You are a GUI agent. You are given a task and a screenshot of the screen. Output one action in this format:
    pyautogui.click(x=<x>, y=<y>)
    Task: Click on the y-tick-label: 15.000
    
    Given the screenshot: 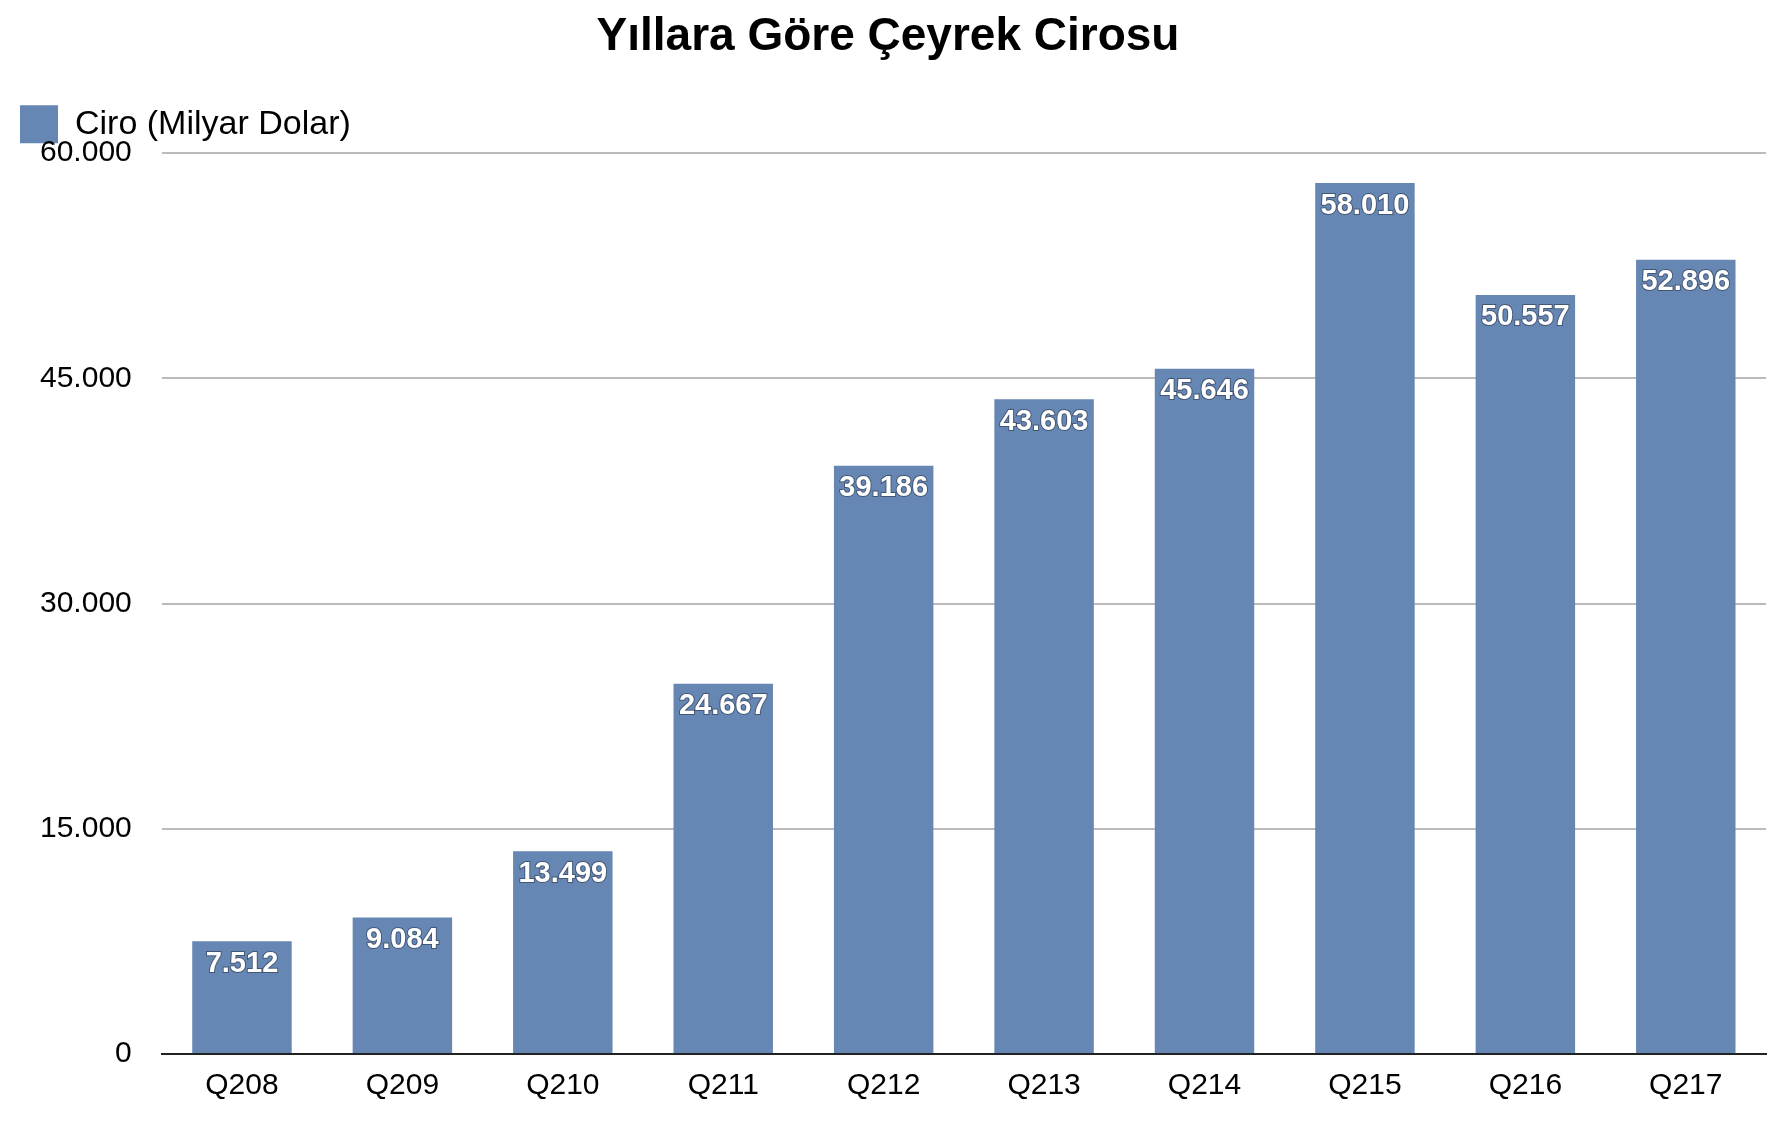 What is the action you would take?
    pyautogui.click(x=85, y=827)
    